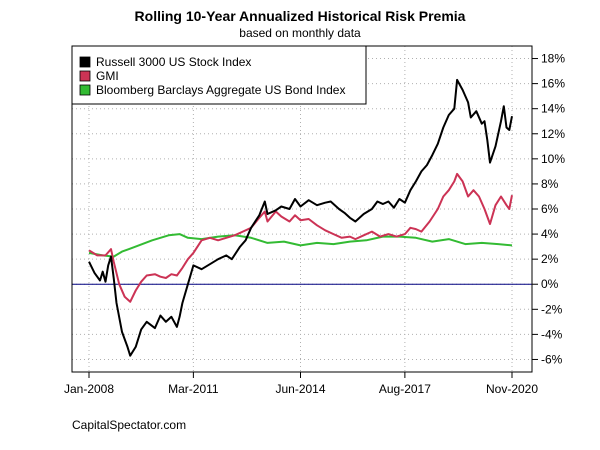 The image size is (600, 450). Describe the element at coordinates (553, 59) in the screenshot. I see `y-tick-label: 18%` at that location.